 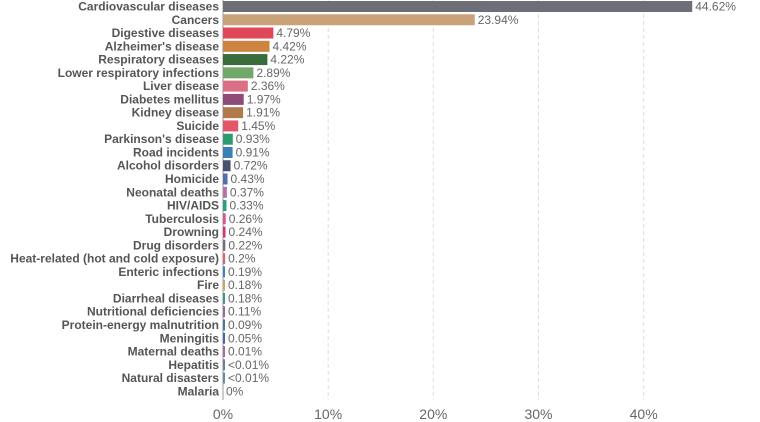 I want to click on value-label: 0.01%, so click(x=245, y=352).